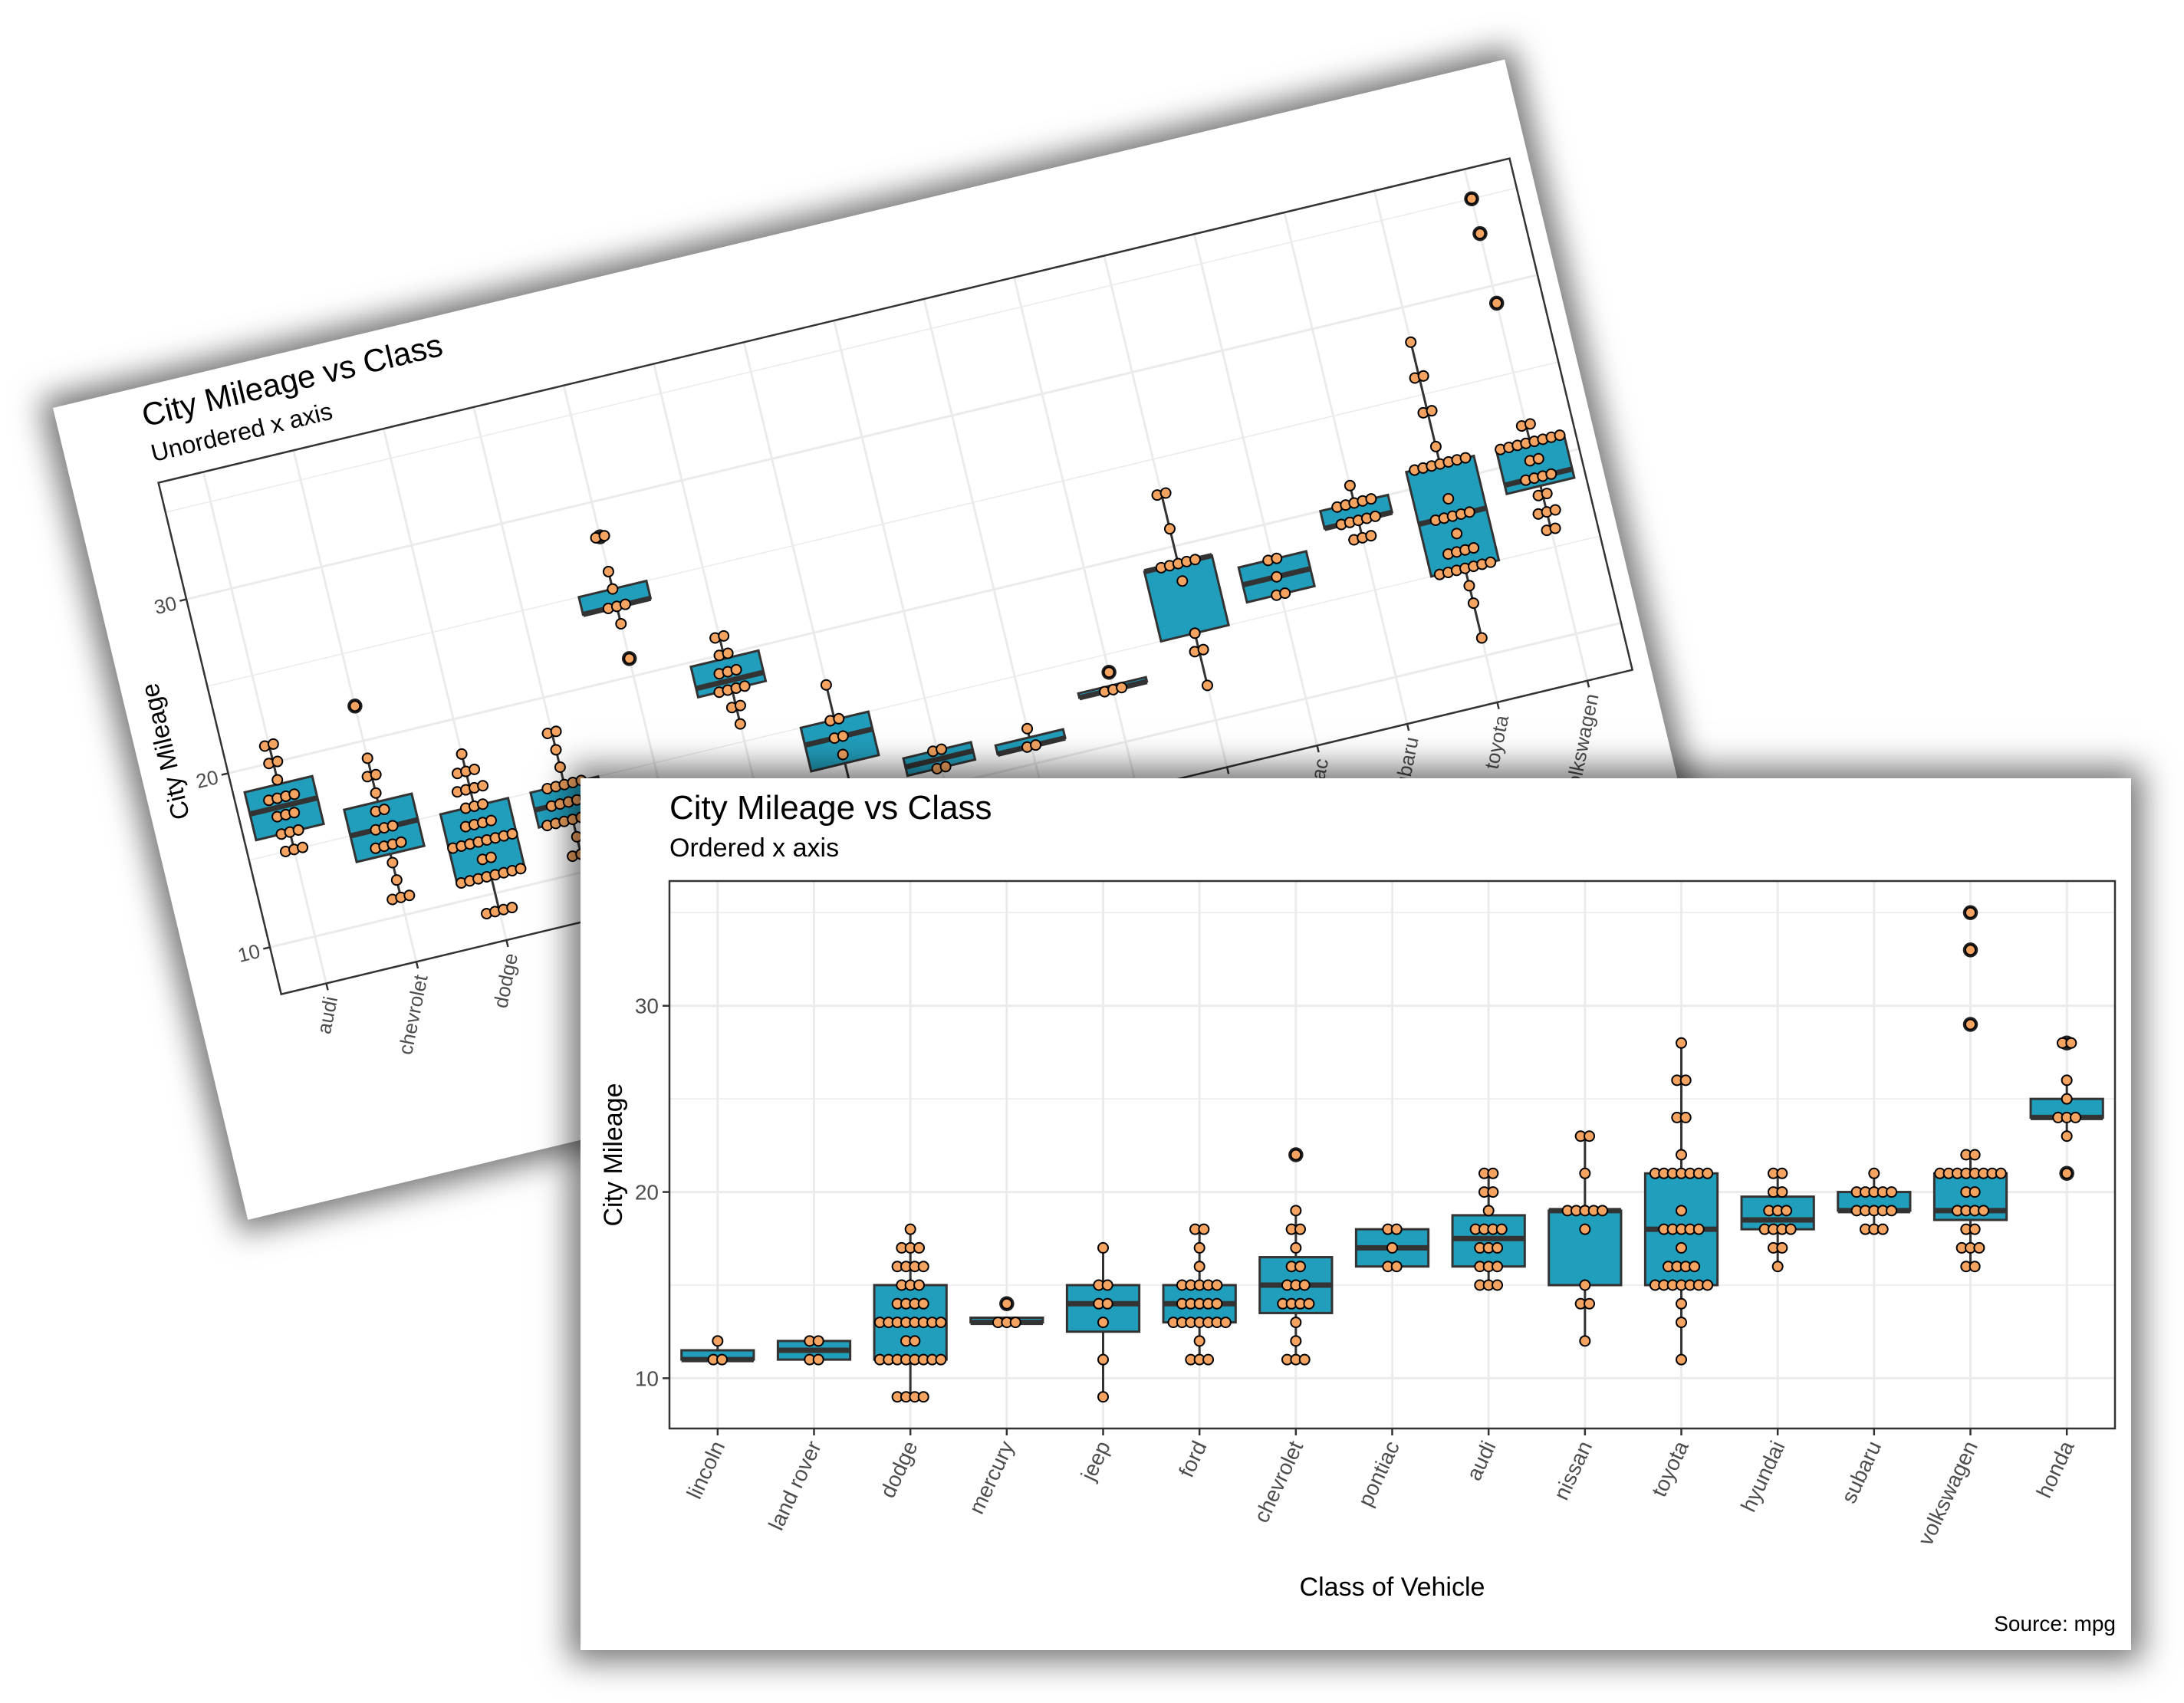 The image size is (2184, 1703). What do you see at coordinates (1278, 1481) in the screenshot?
I see `x-tick-label: chevrolet` at bounding box center [1278, 1481].